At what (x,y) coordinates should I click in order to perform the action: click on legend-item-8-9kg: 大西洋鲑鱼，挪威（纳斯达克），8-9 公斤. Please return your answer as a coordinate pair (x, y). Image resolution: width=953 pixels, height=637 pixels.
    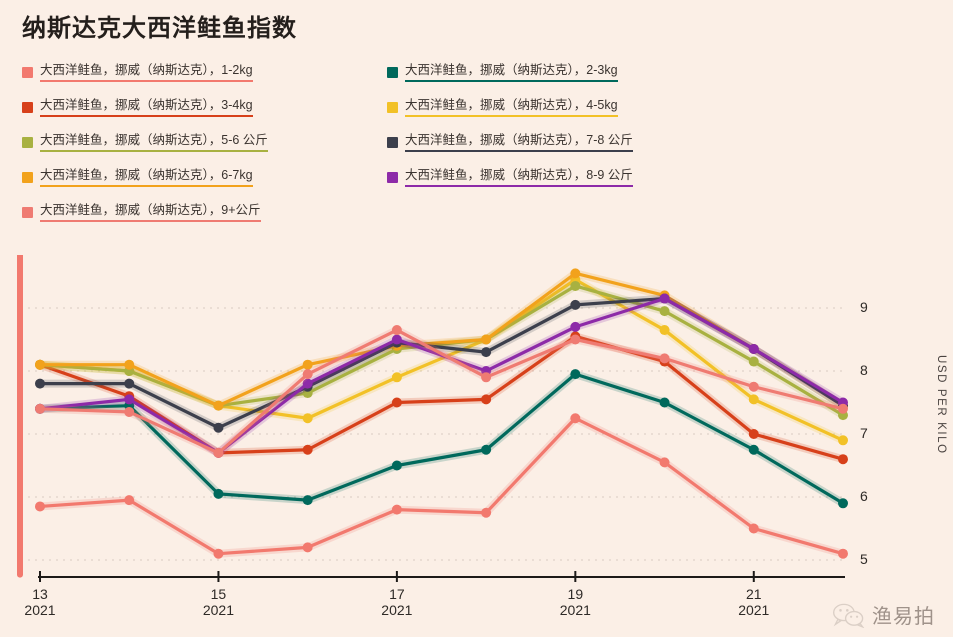
    Looking at the image, I should click on (587, 178).